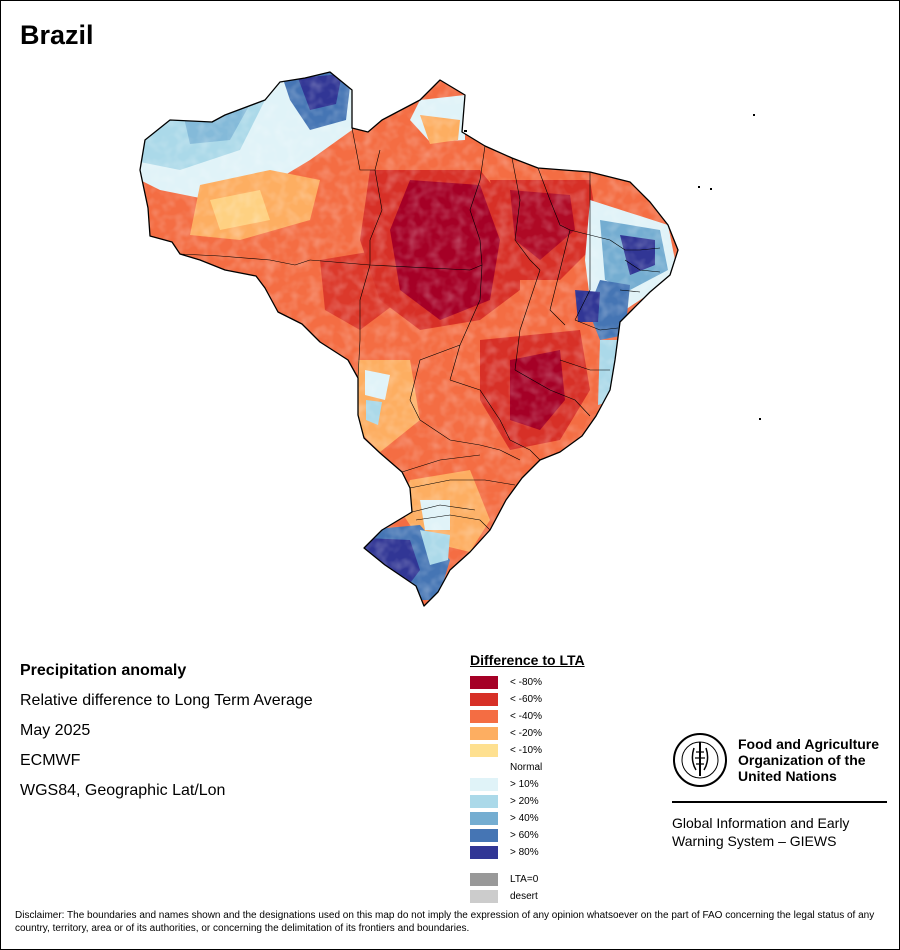 Image resolution: width=900 pixels, height=950 pixels. I want to click on legend-title: Difference to LTA, so click(527, 660).